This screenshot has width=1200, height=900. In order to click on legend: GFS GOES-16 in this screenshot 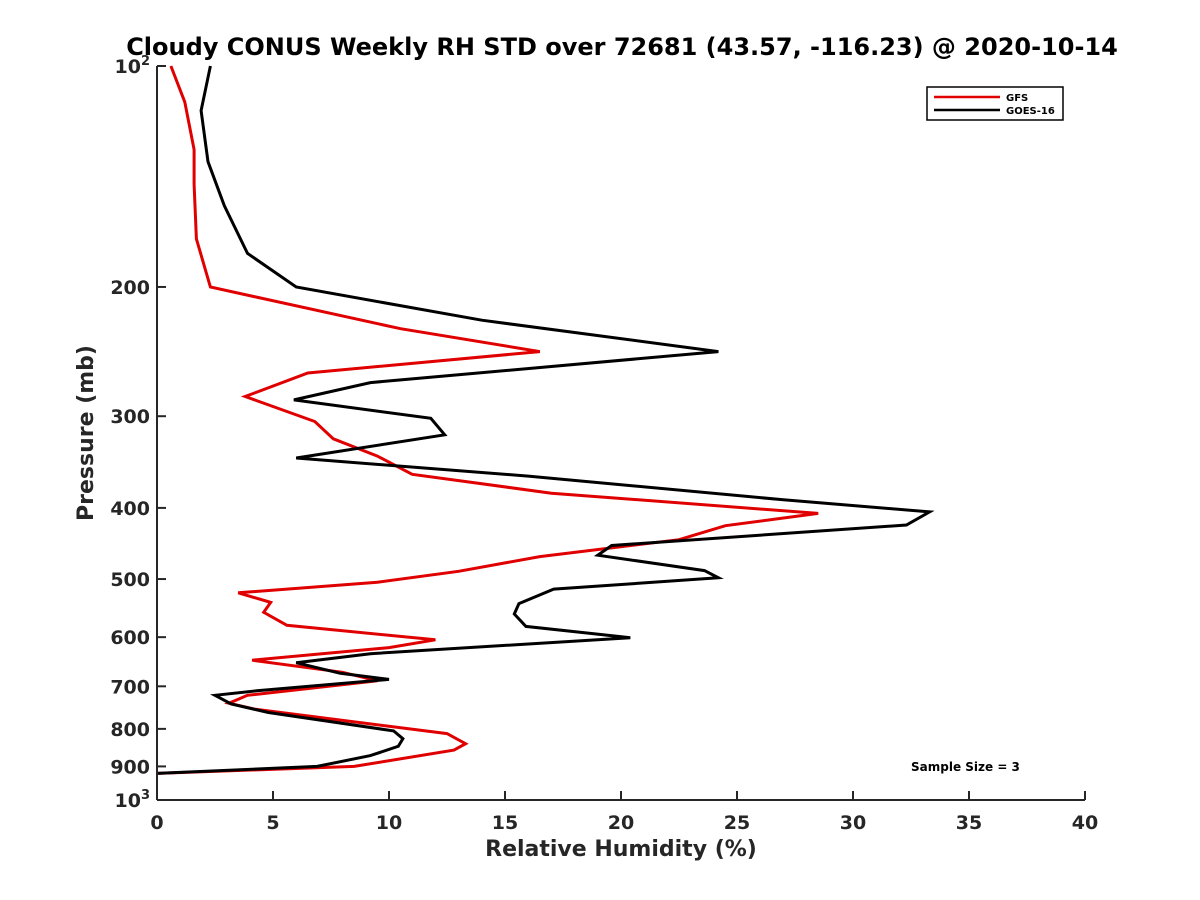, I will do `click(995, 103)`.